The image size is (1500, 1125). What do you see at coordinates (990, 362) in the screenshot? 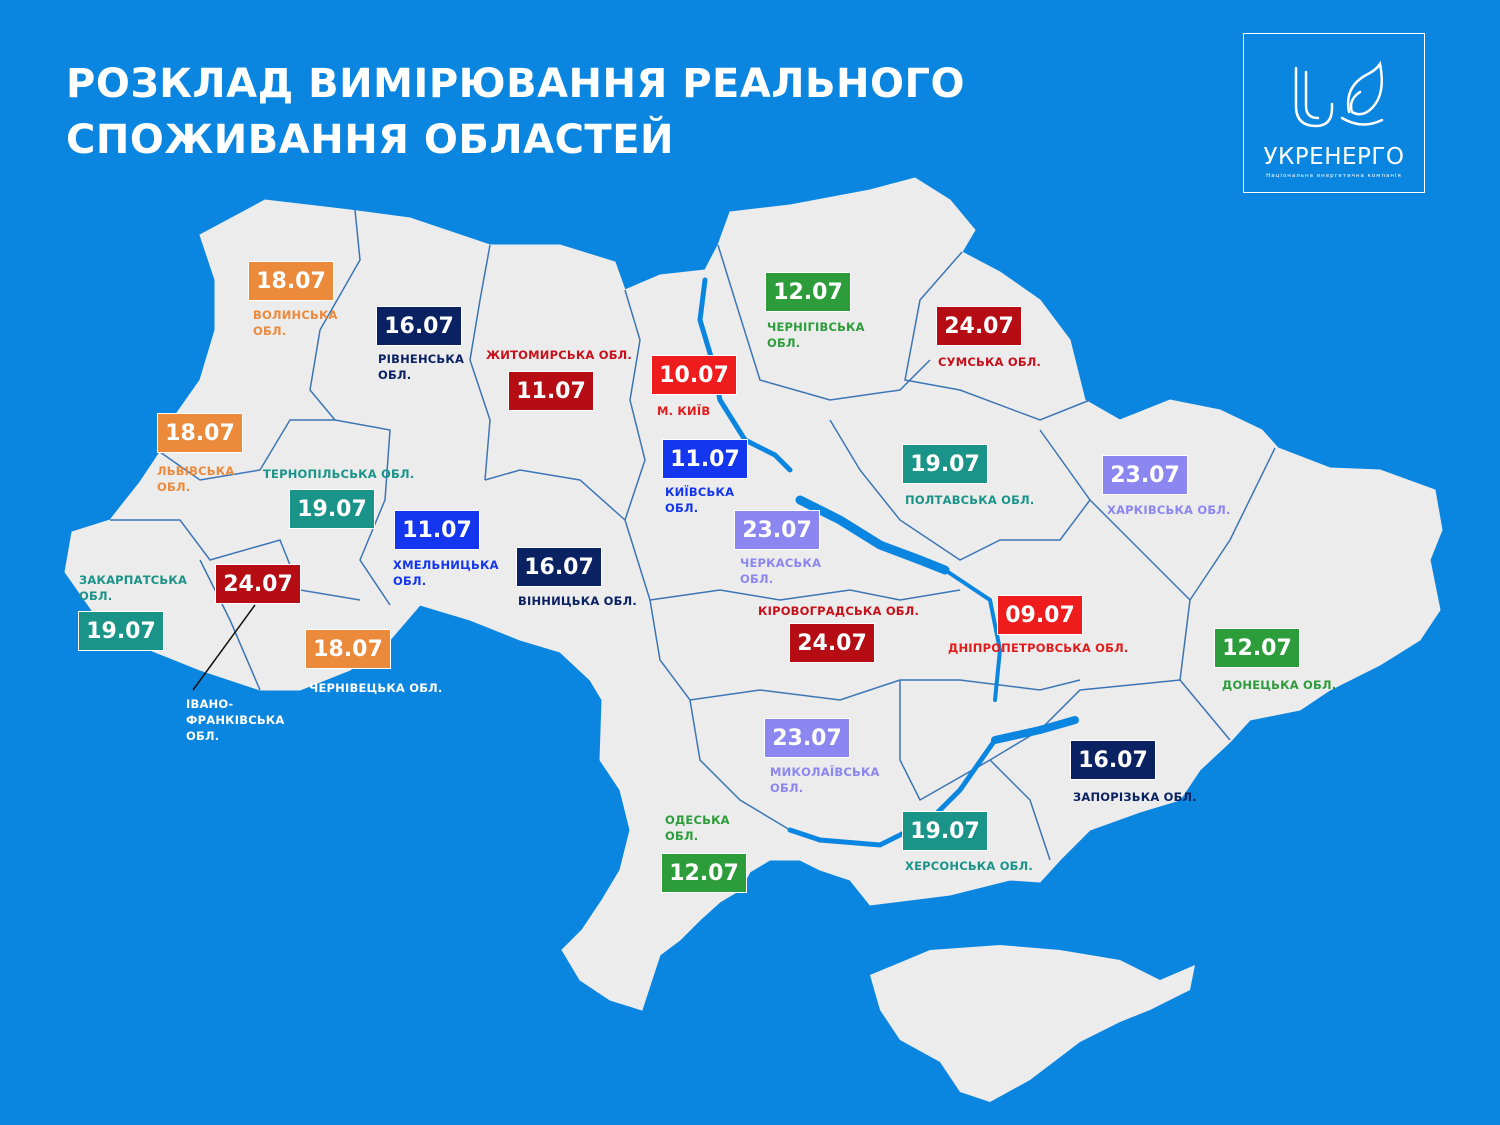
I see `label-sumy: СУМСЬКА ОБЛ.` at bounding box center [990, 362].